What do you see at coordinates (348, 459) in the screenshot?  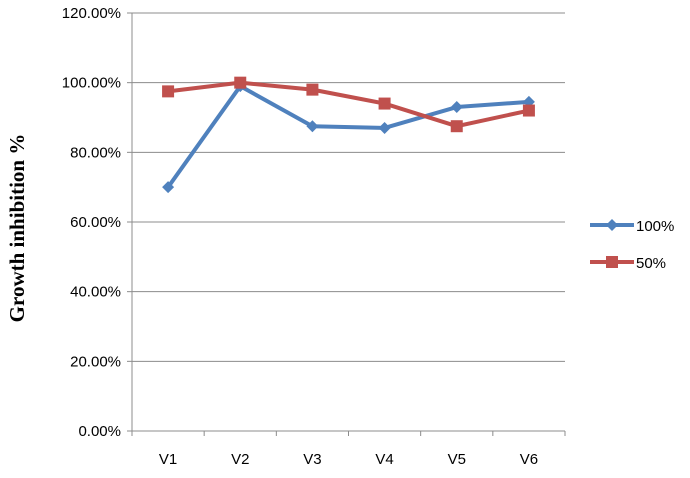 I see `x-tick-labels: V1 V2 V3 V4 V5 V6` at bounding box center [348, 459].